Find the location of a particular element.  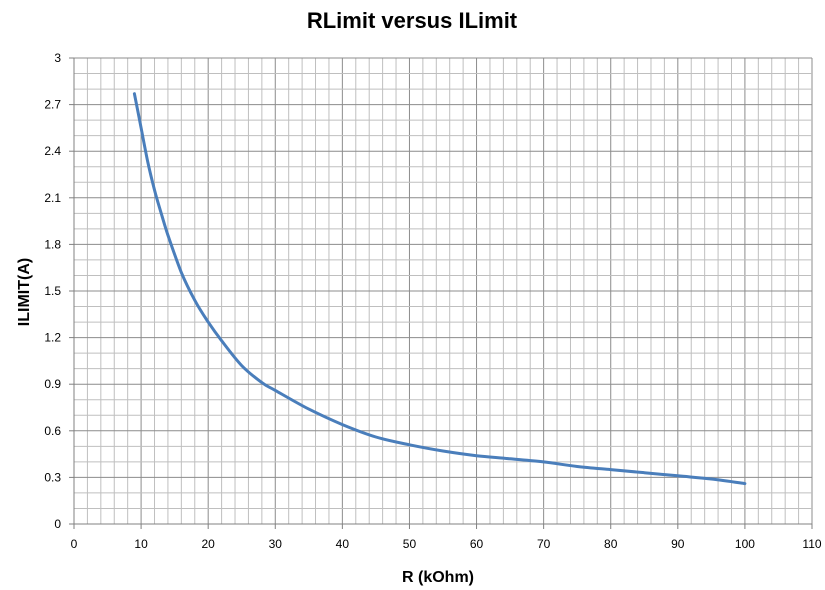

y-tick-labels: 0 0.3 0.6 0.9 1.2 1.5 1.8 2.1 2.4 2.7 3 is located at coordinates (59, 291).